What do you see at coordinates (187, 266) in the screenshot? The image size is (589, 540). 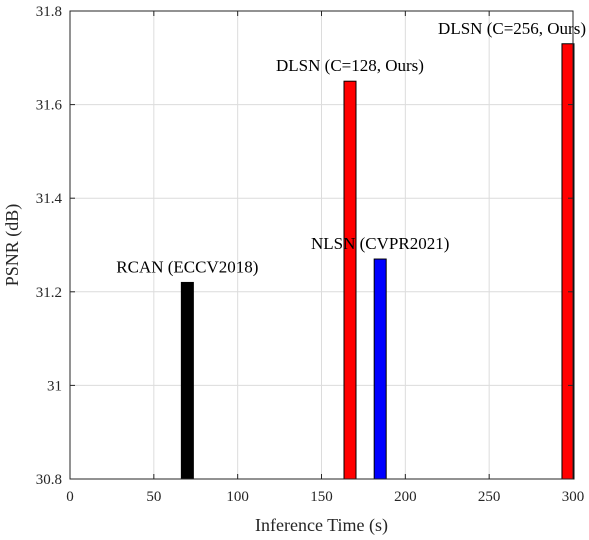 I see `bar-label: RCAN (ECCV2018)` at bounding box center [187, 266].